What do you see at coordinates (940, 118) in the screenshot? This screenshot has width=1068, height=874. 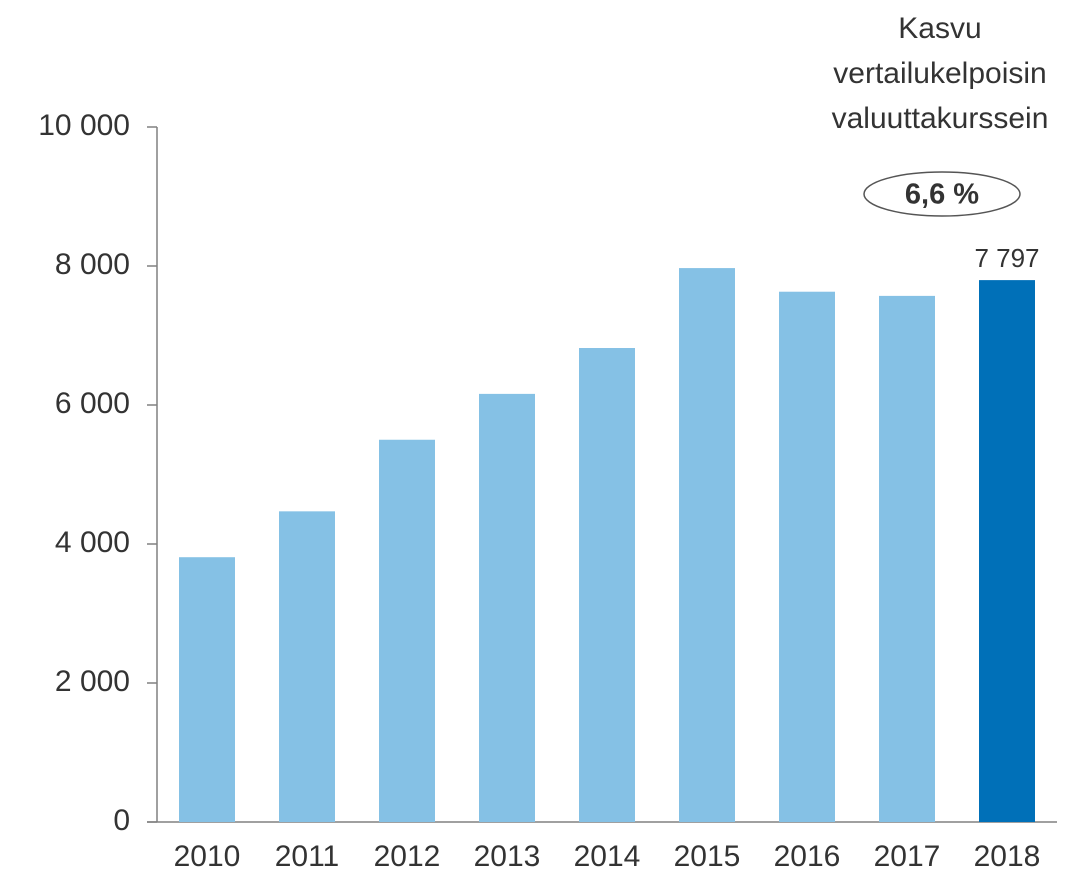 I see `annotation: valuuttakurssein` at bounding box center [940, 118].